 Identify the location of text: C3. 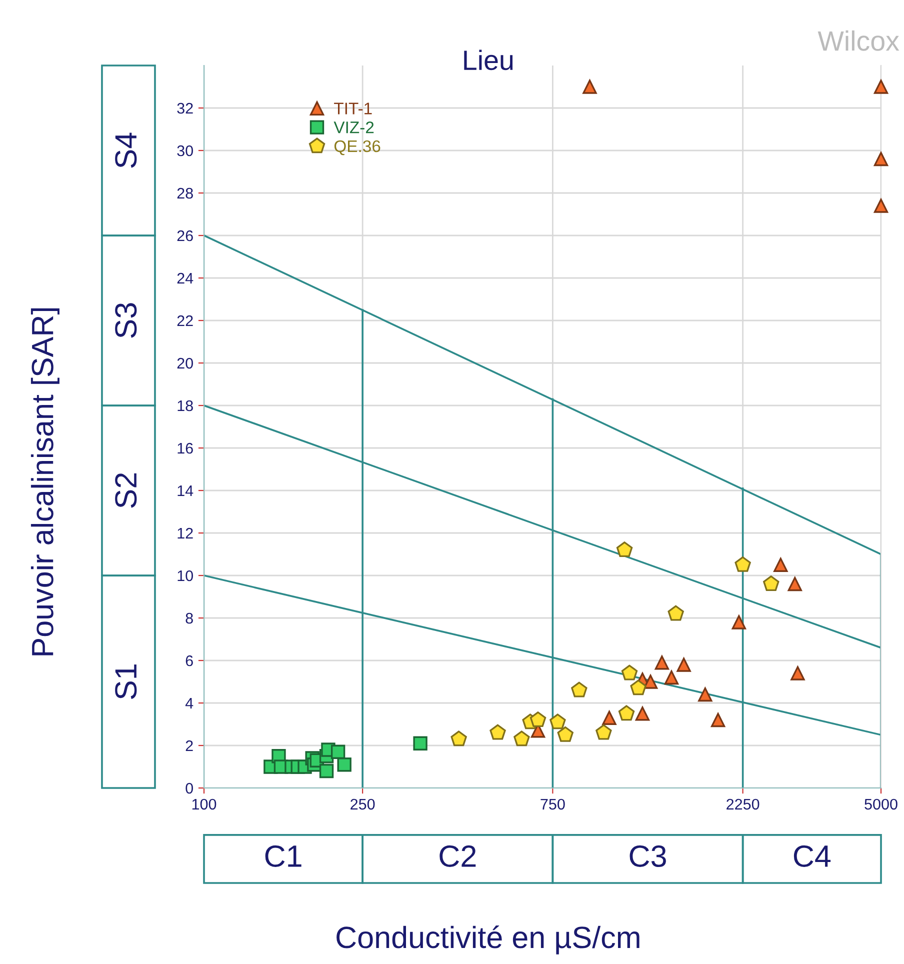
(648, 856).